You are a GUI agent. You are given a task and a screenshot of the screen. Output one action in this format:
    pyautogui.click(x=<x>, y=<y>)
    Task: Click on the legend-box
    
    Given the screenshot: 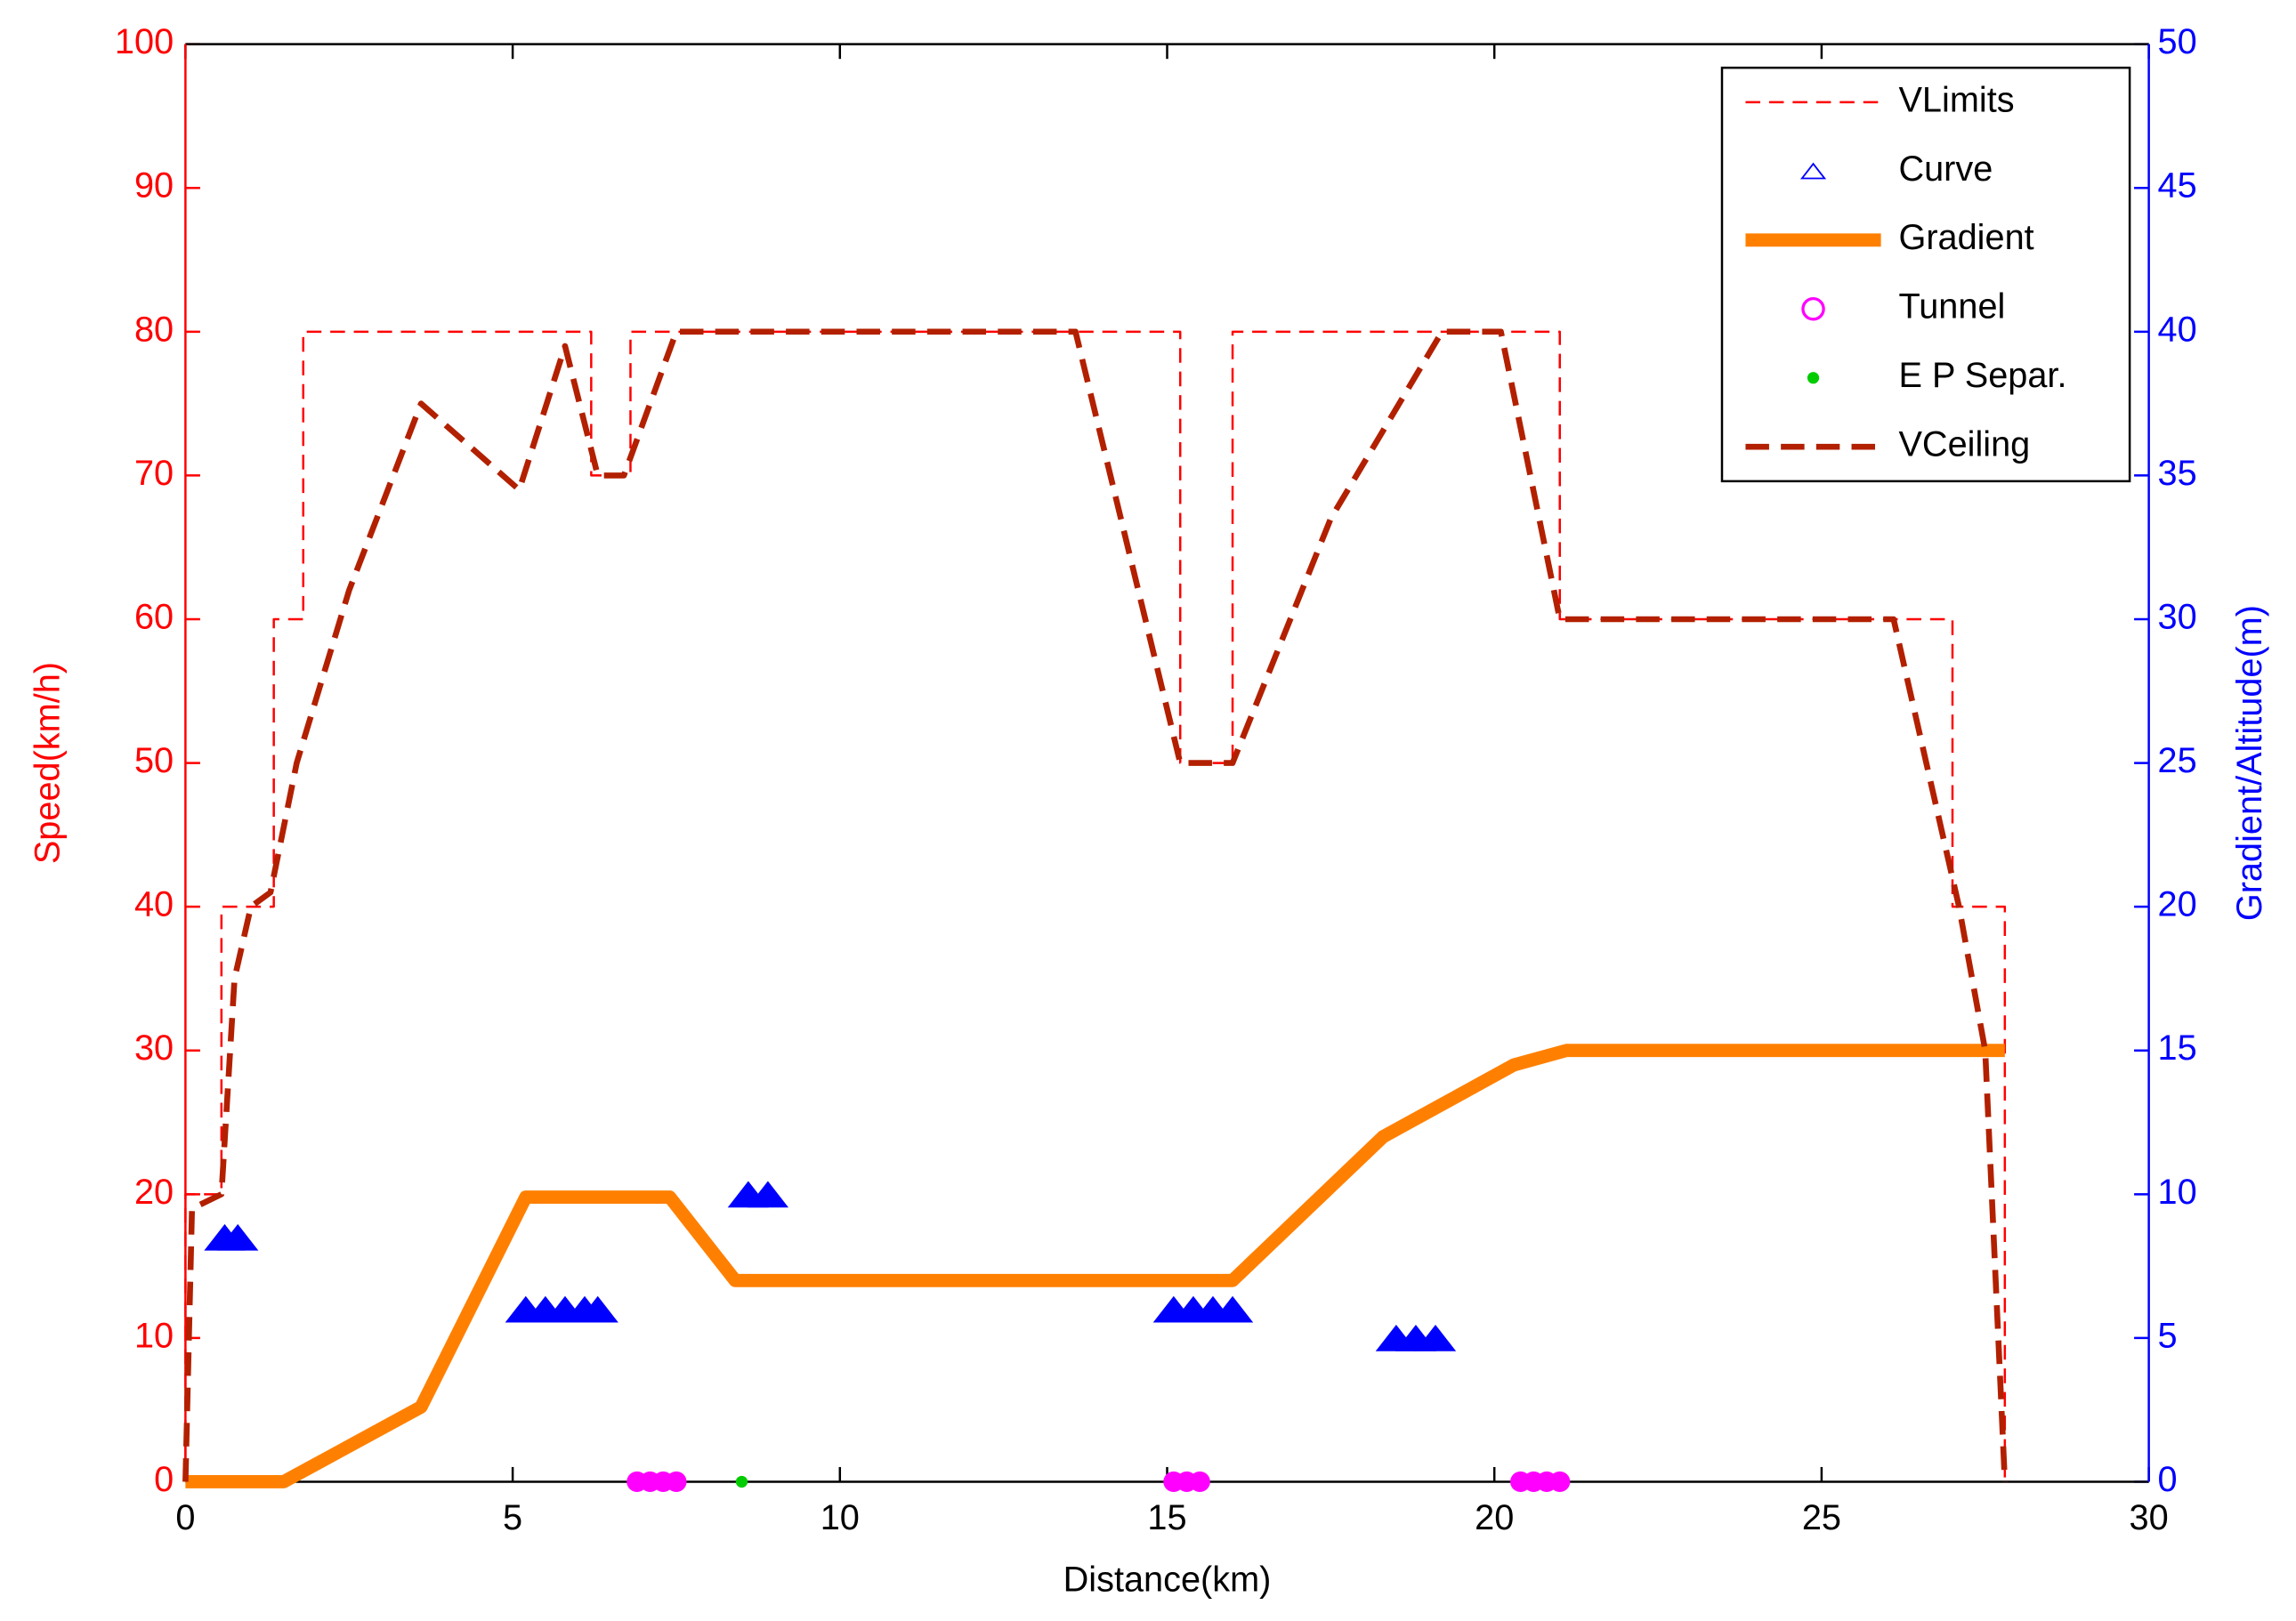 What is the action you would take?
    pyautogui.click(x=1925, y=274)
    